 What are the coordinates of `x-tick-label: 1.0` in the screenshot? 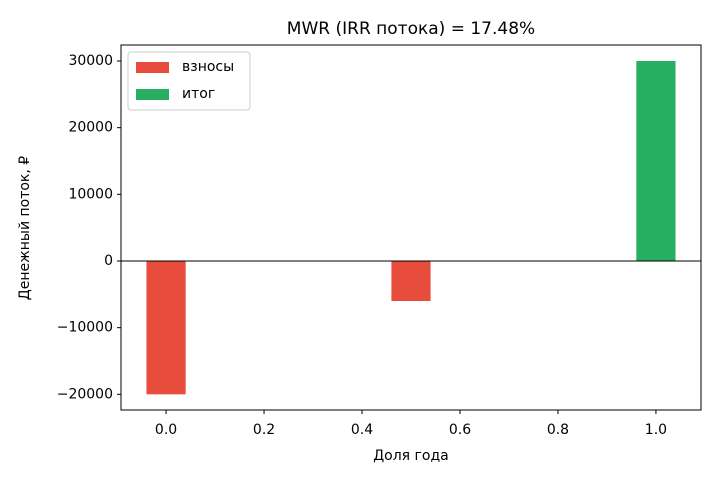 It's located at (656, 430).